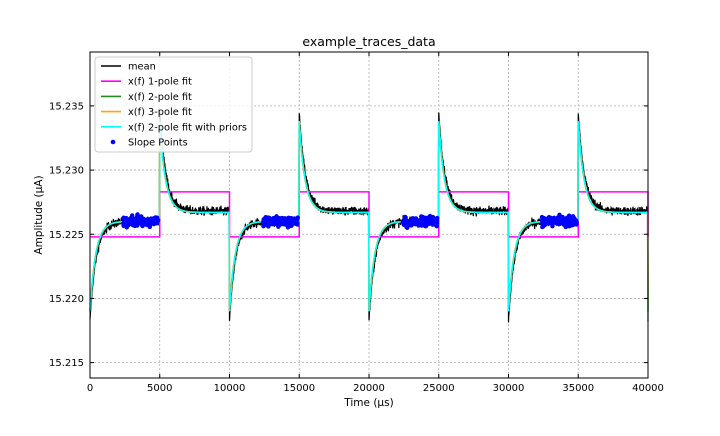 Image resolution: width=720 pixels, height=436 pixels. I want to click on y-tick-label: 15.235, so click(66, 106).